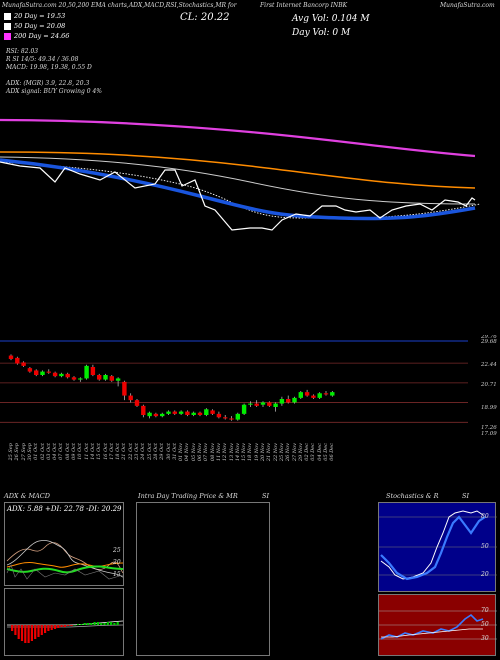 The image size is (500, 660). I want to click on ema50-line, so click(238, 180).